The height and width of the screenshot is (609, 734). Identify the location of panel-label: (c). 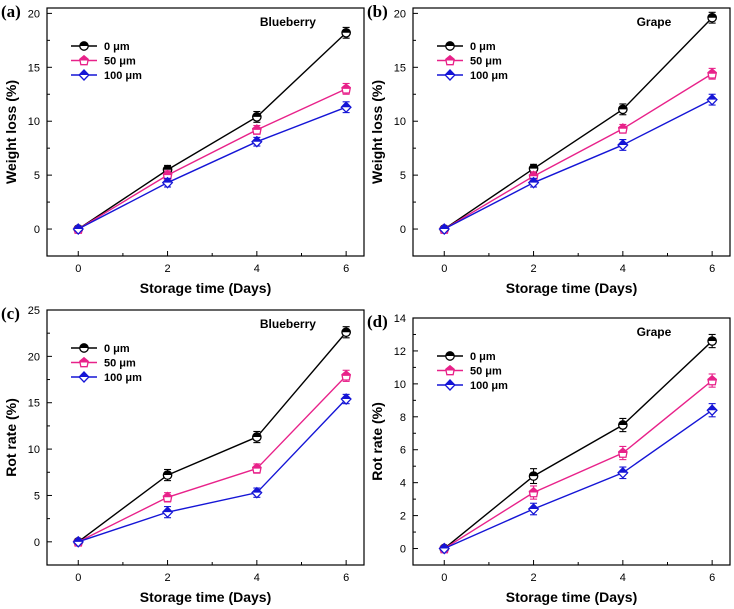
(10, 313).